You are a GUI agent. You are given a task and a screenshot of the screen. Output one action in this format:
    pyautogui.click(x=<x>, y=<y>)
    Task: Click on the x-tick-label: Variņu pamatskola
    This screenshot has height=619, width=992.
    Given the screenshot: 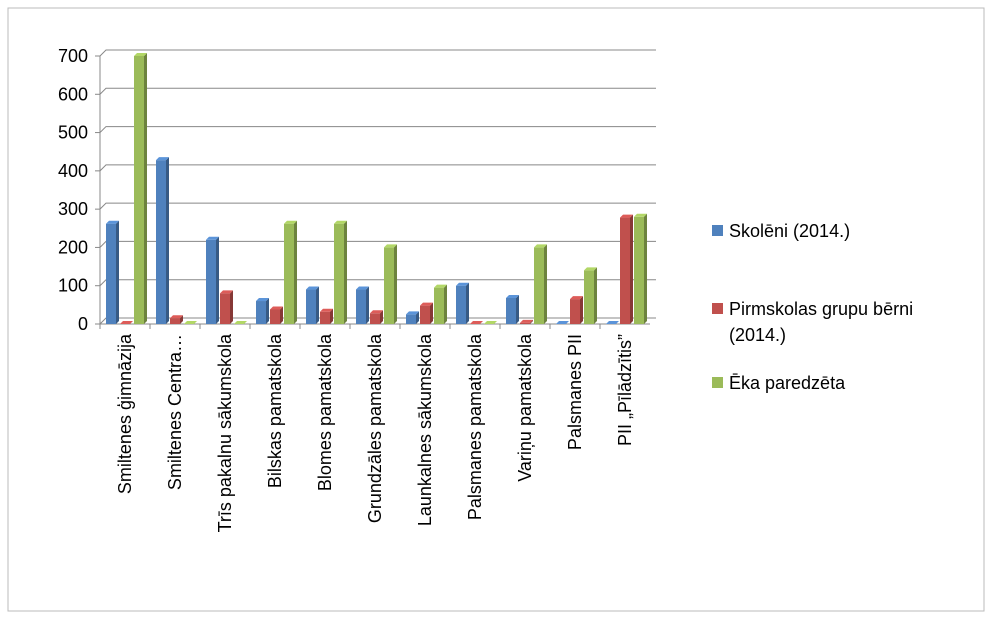 What is the action you would take?
    pyautogui.click(x=525, y=407)
    